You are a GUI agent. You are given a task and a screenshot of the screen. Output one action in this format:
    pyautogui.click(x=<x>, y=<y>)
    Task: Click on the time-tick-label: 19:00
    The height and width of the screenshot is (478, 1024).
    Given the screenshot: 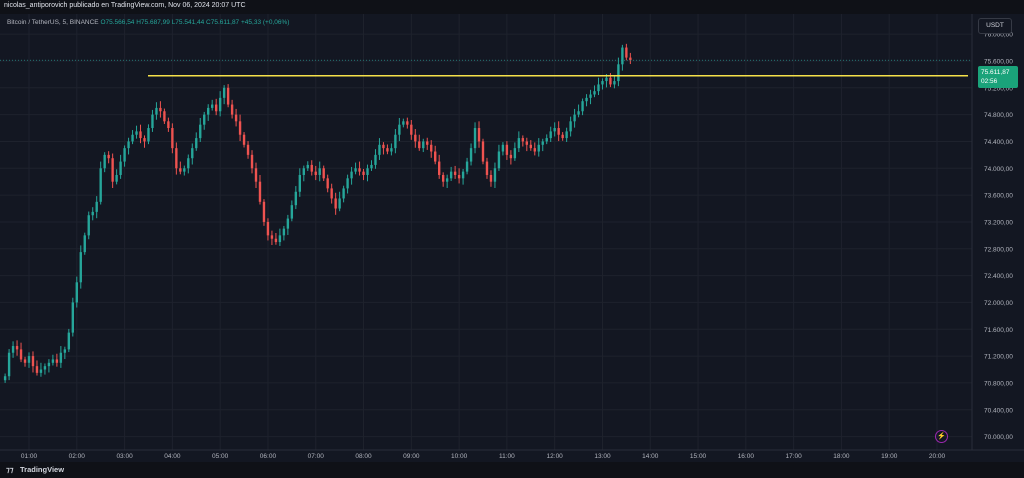 What is the action you would take?
    pyautogui.click(x=889, y=456)
    